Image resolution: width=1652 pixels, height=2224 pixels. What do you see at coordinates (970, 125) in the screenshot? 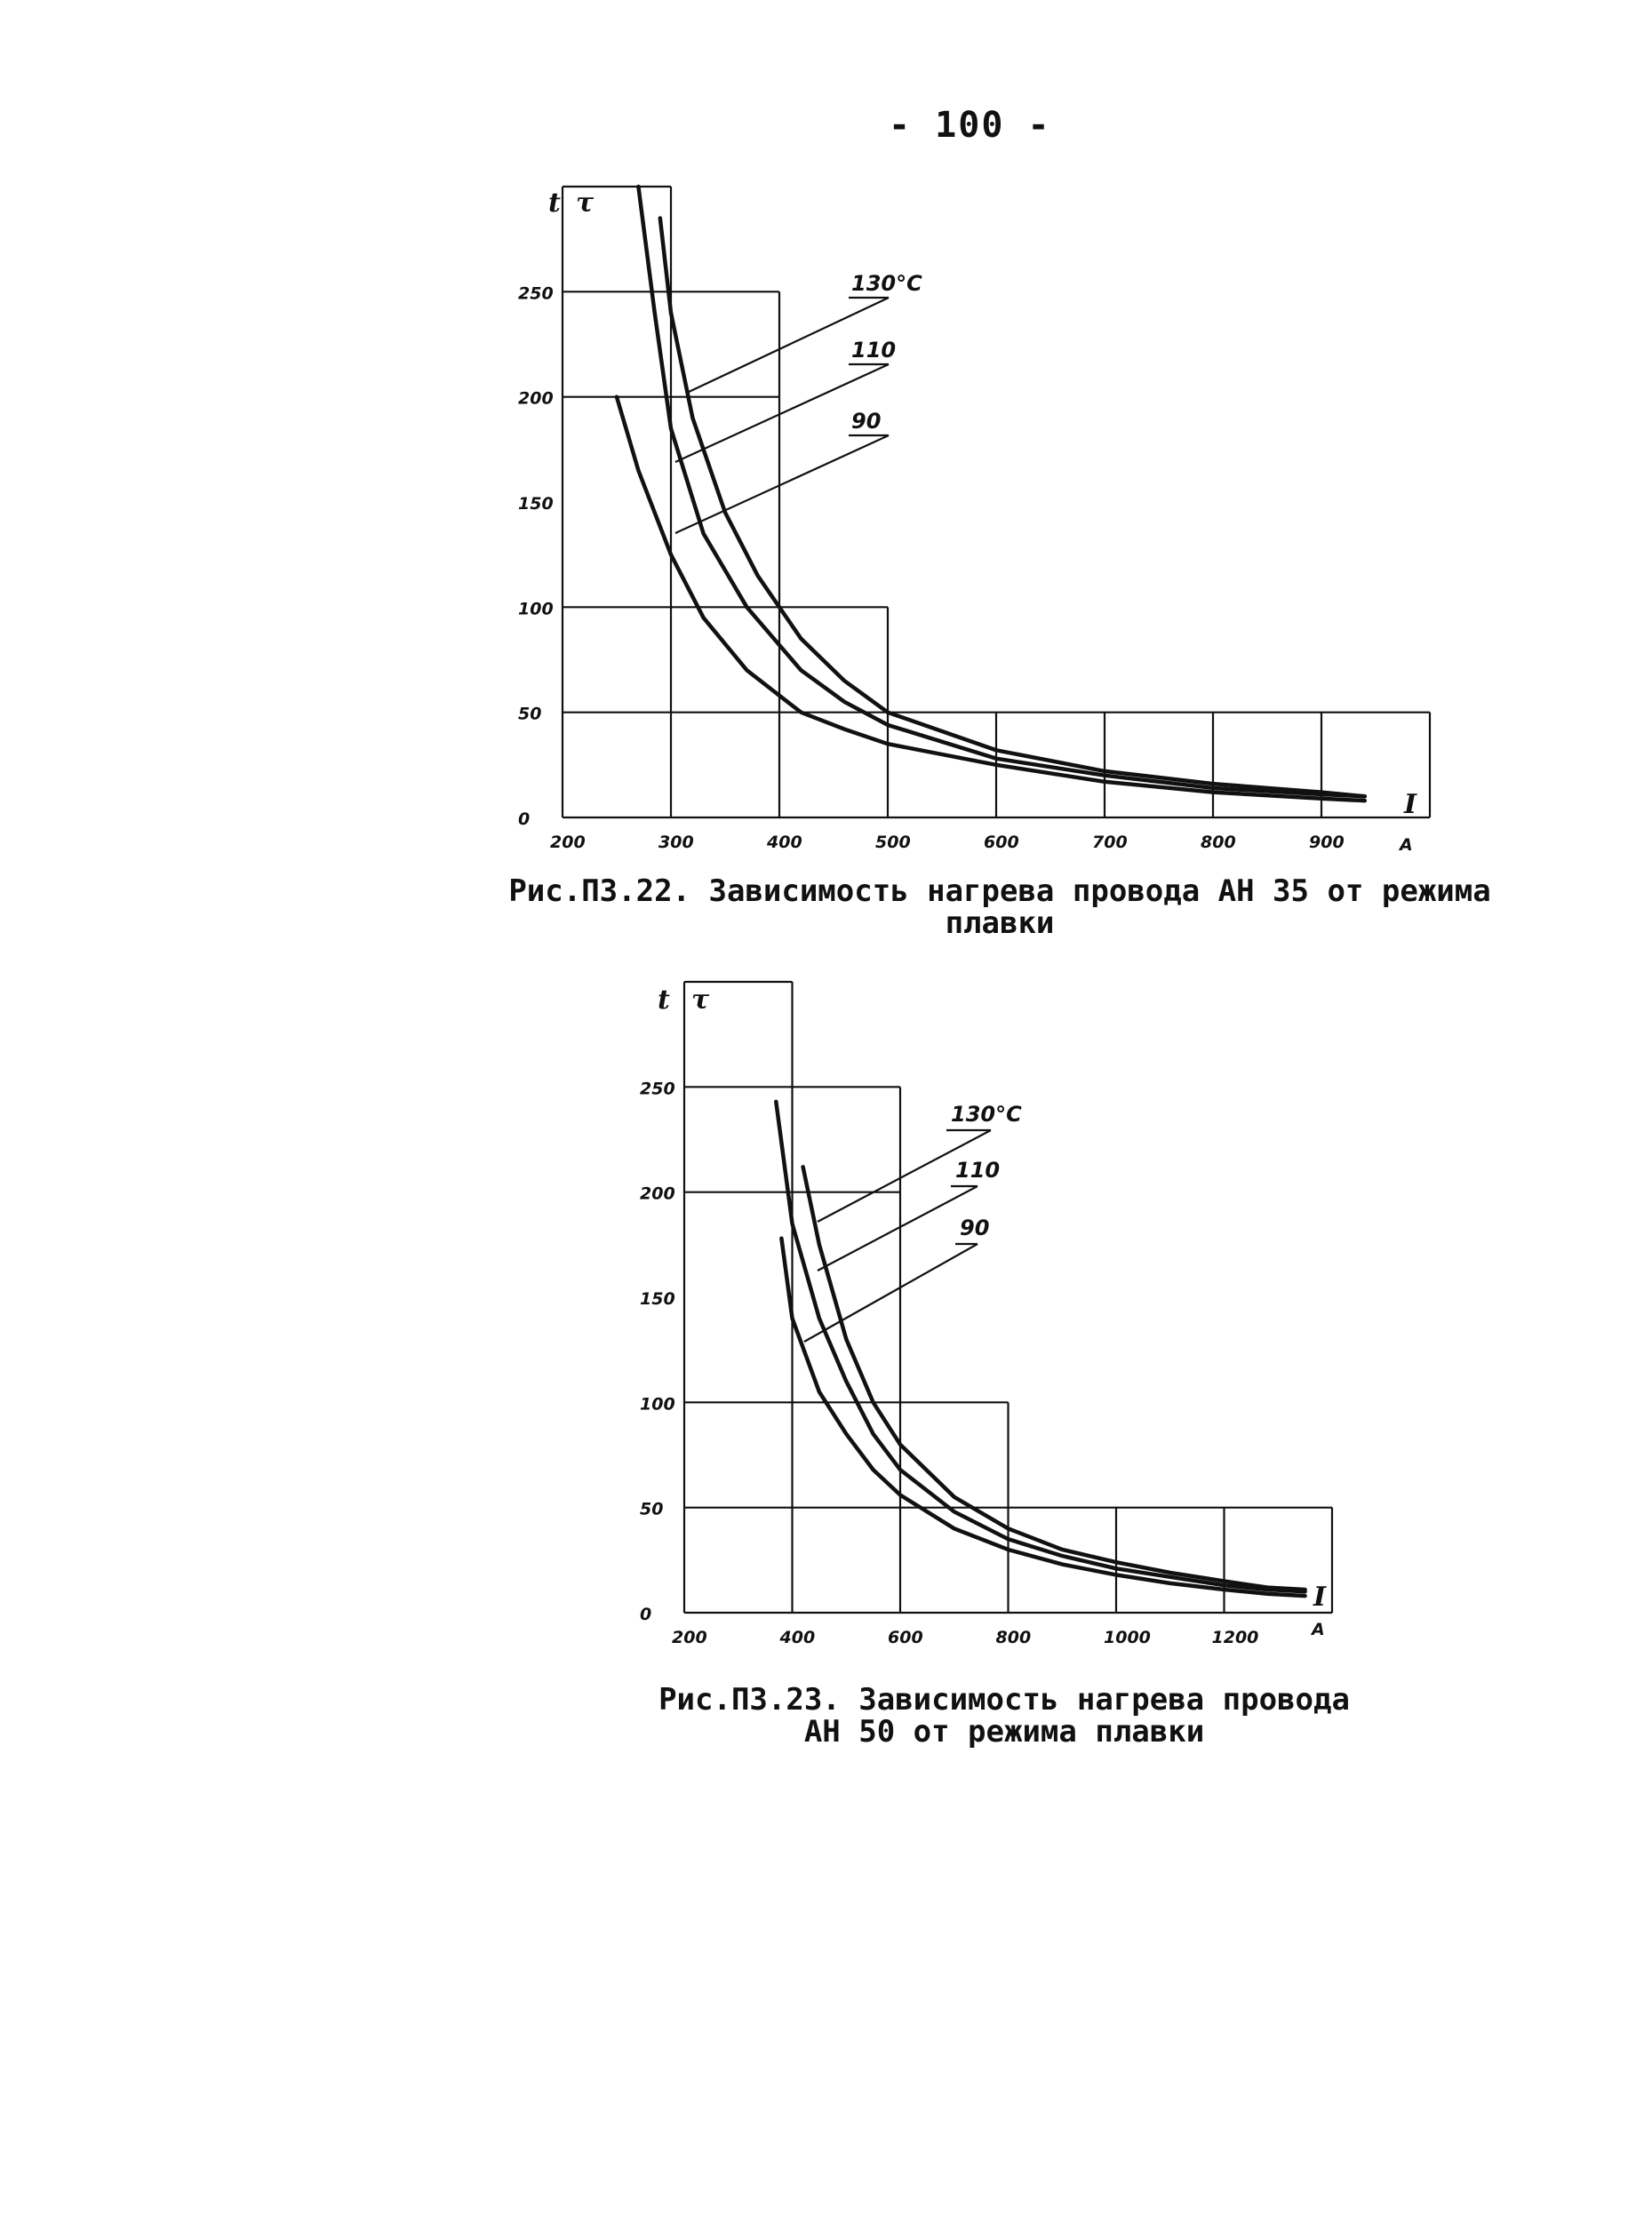
I see `page-number: - 100 -` at bounding box center [970, 125].